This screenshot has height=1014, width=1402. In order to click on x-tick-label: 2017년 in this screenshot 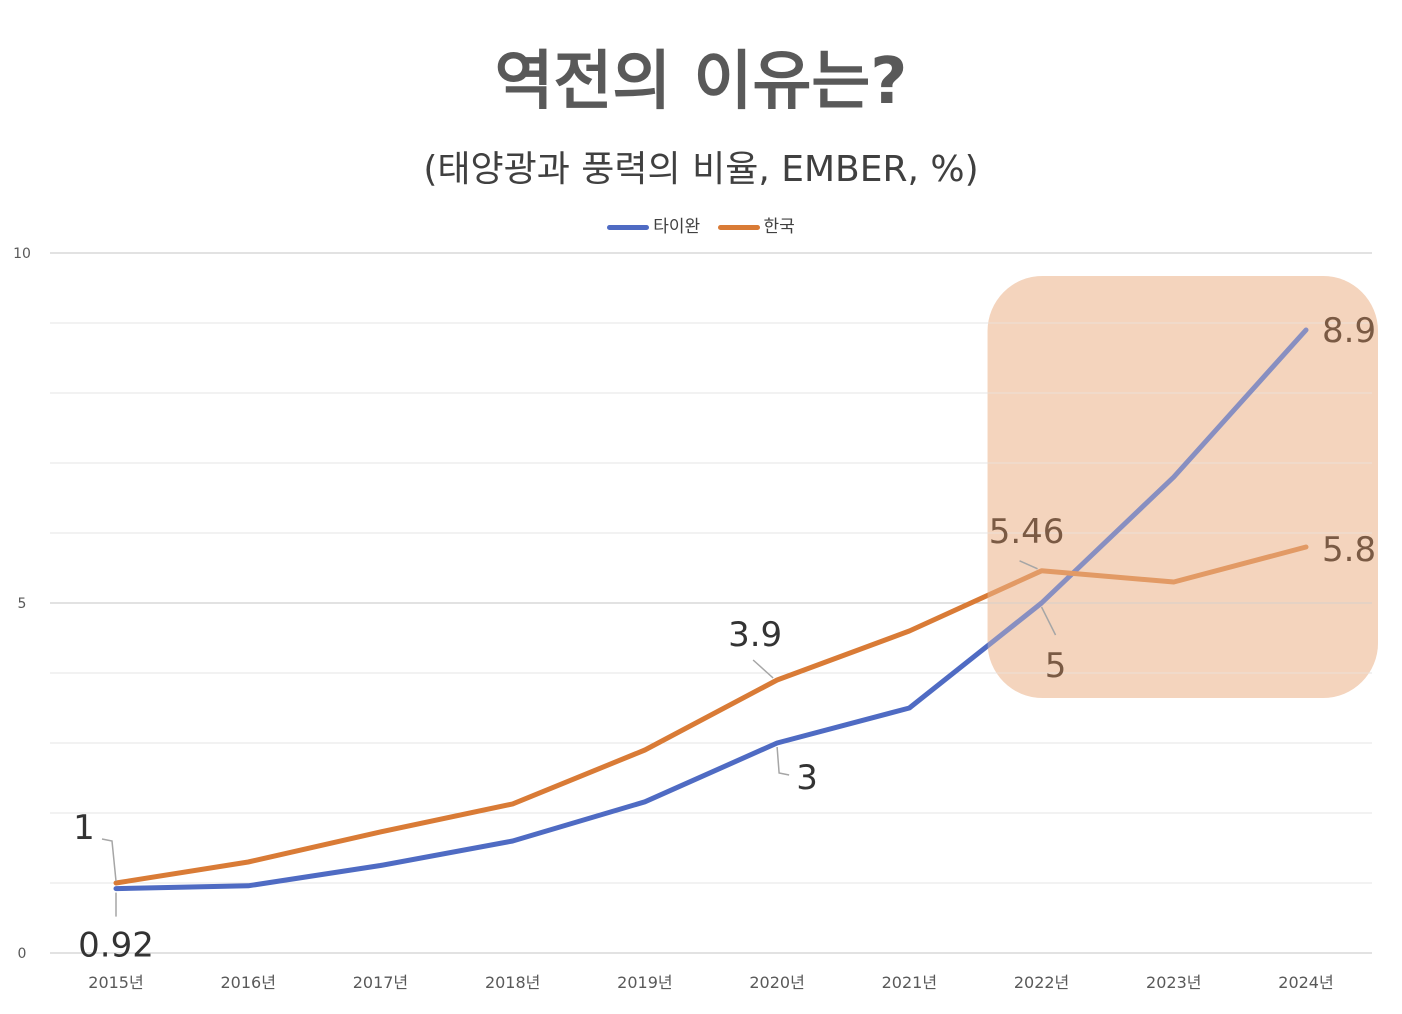, I will do `click(380, 982)`.